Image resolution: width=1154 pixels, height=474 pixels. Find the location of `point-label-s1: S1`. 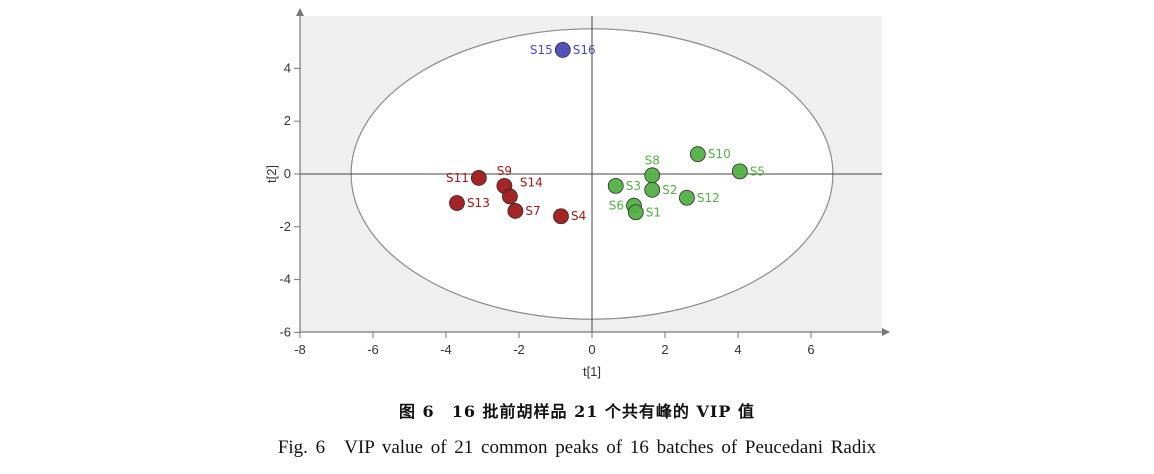

point-label-s1: S1 is located at coordinates (653, 212).